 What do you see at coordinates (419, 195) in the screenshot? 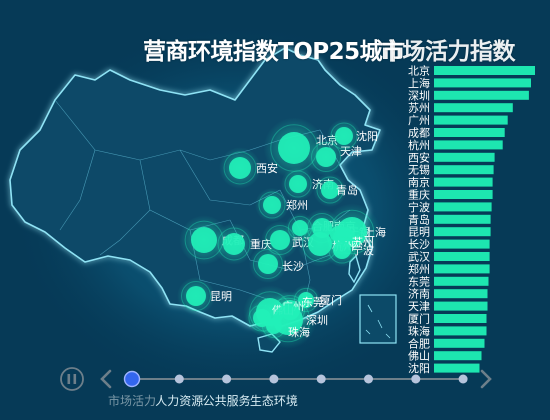
I see `bar-label-item-11: 重庆` at bounding box center [419, 195].